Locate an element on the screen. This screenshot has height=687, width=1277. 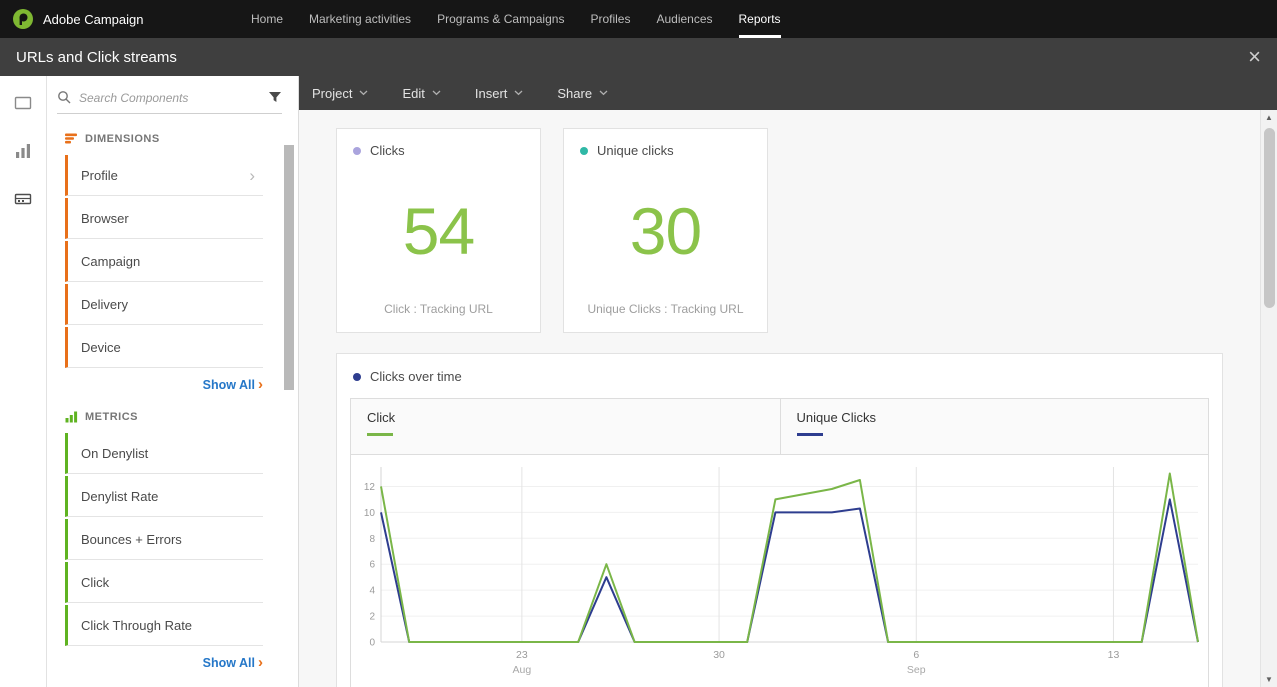
svg-text: 13 is located at coordinates (1114, 655).